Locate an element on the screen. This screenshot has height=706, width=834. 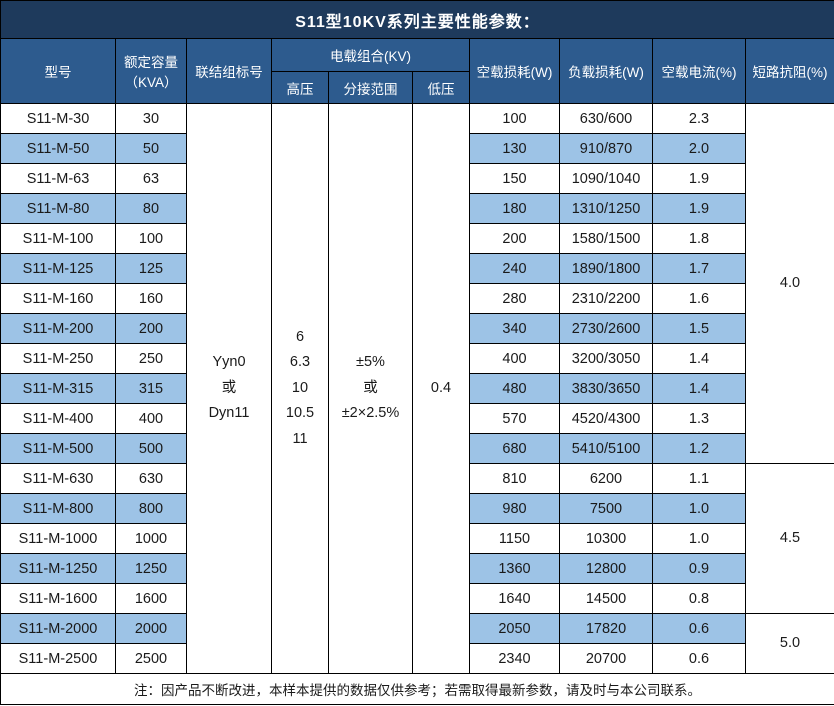
cell-no-load-current: 0.6 is located at coordinates (699, 628).